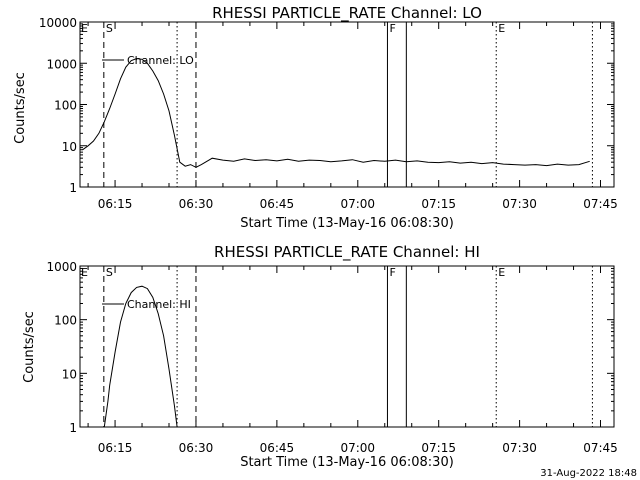  I want to click on x-tick-label-lo: 07:30, so click(519, 204).